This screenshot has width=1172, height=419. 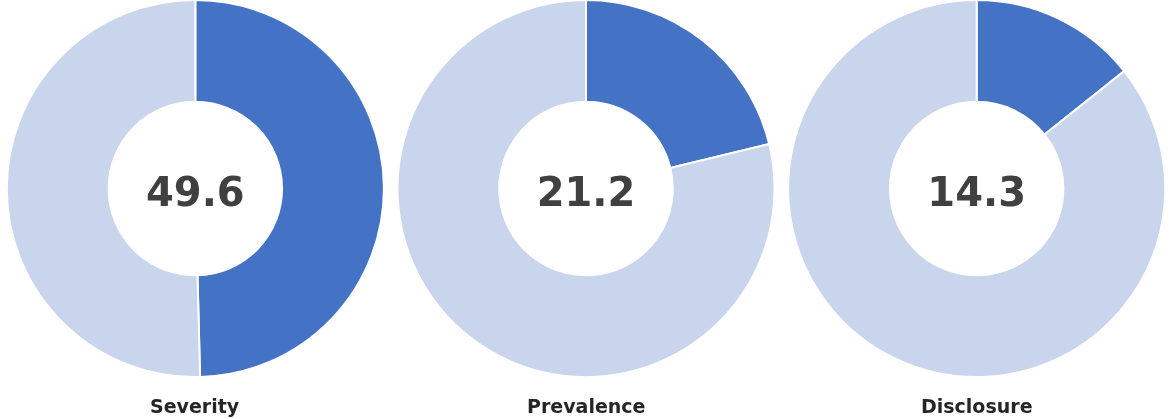 I want to click on text: Prevalence, so click(x=586, y=406).